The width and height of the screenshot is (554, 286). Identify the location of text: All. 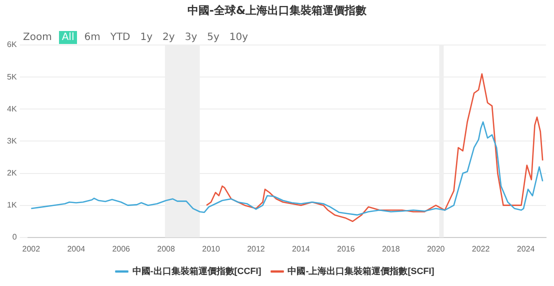
(68, 37).